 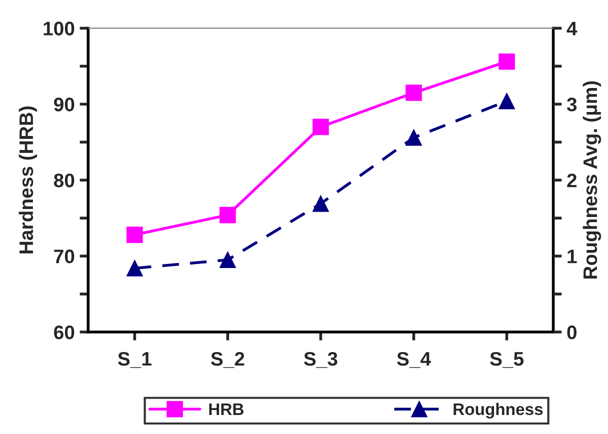 I want to click on y2-tick-label: 1, so click(x=572, y=257).